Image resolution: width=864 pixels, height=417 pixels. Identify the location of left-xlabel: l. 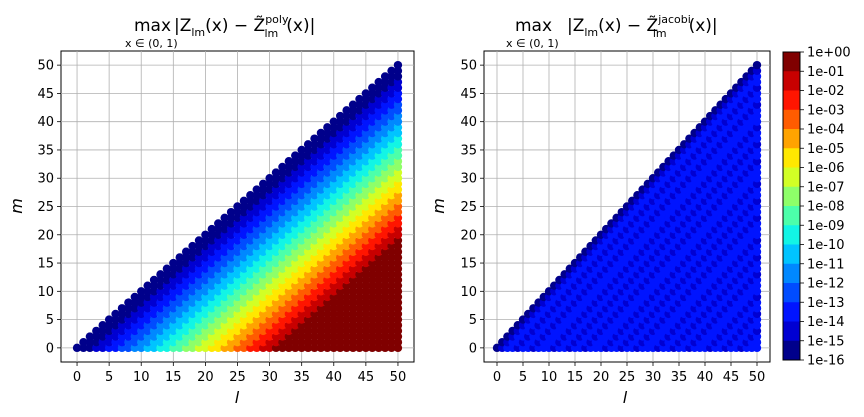
(237, 397).